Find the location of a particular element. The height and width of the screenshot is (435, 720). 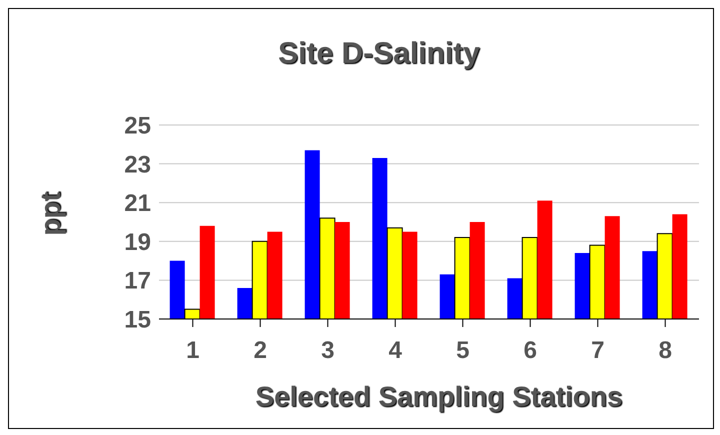

x-tick-label: 6 is located at coordinates (530, 350).